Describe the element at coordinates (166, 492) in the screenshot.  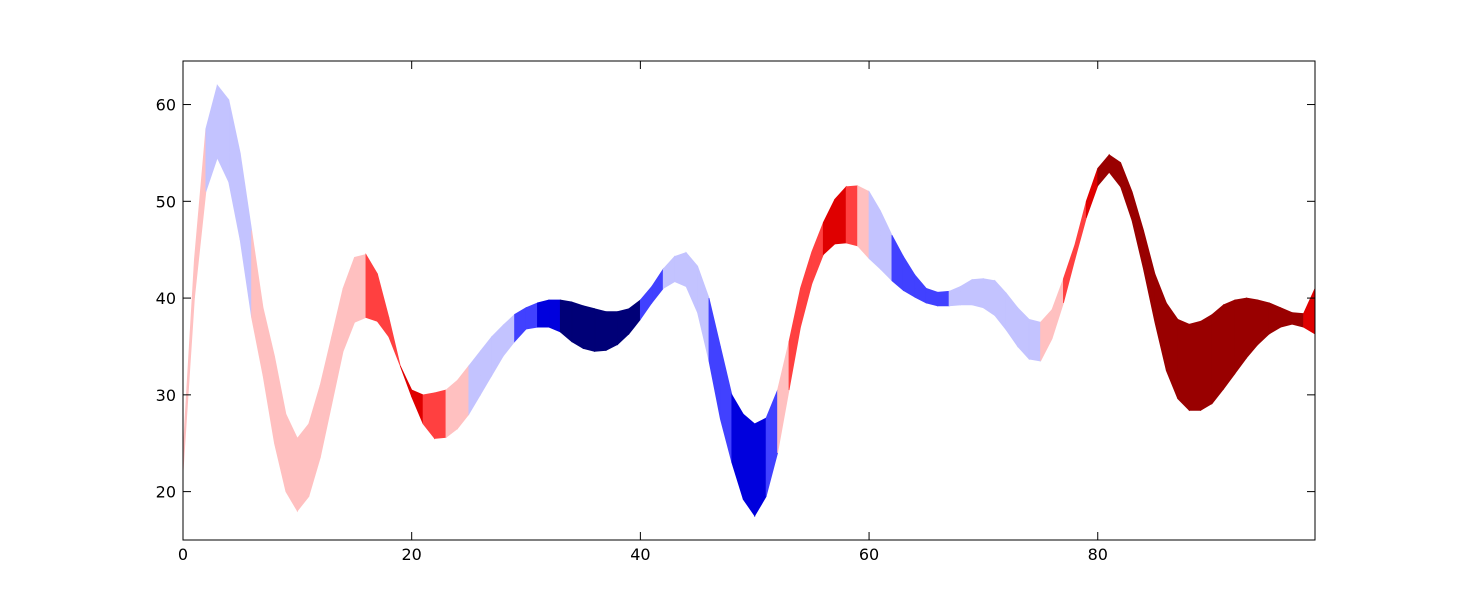
I see `y-tick-label: 20` at that location.